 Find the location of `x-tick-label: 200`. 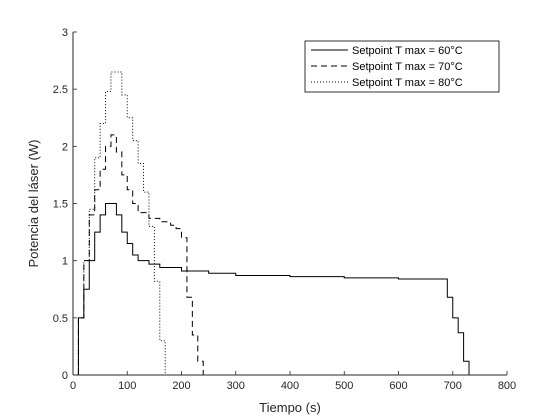

x-tick-label: 200 is located at coordinates (181, 386).